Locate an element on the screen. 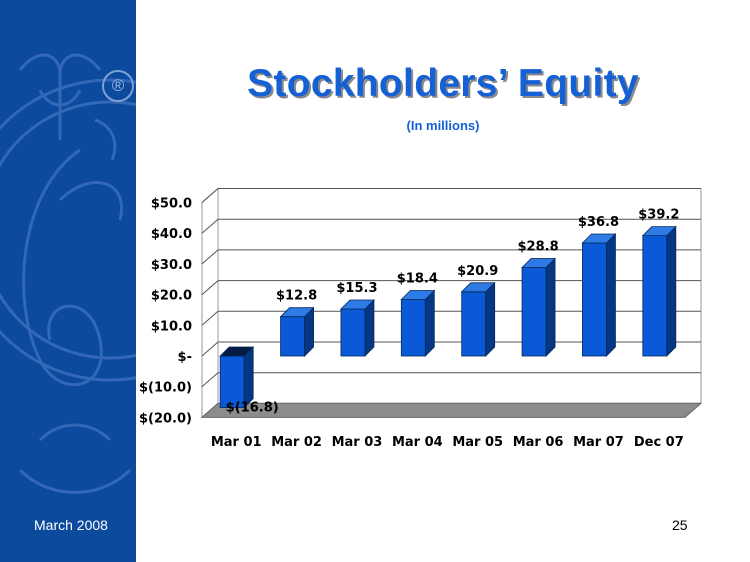  data-label: $39.2 is located at coordinates (658, 215).